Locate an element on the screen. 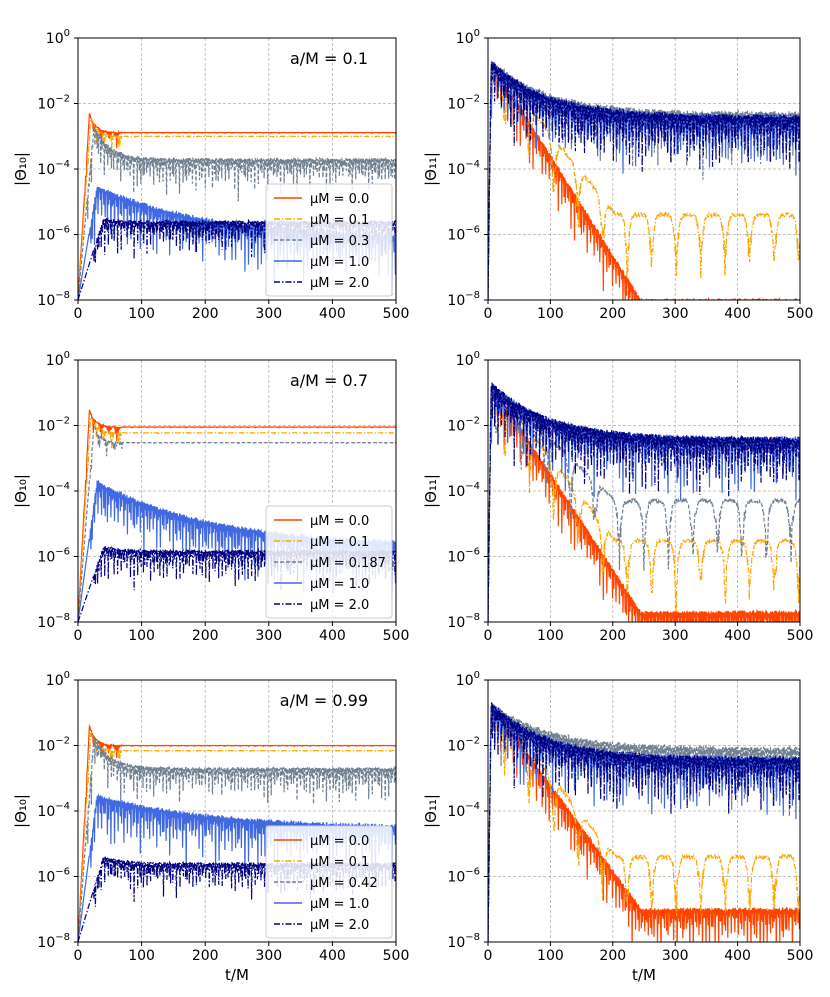  legend-label: μM = 0.3 is located at coordinates (339, 241).